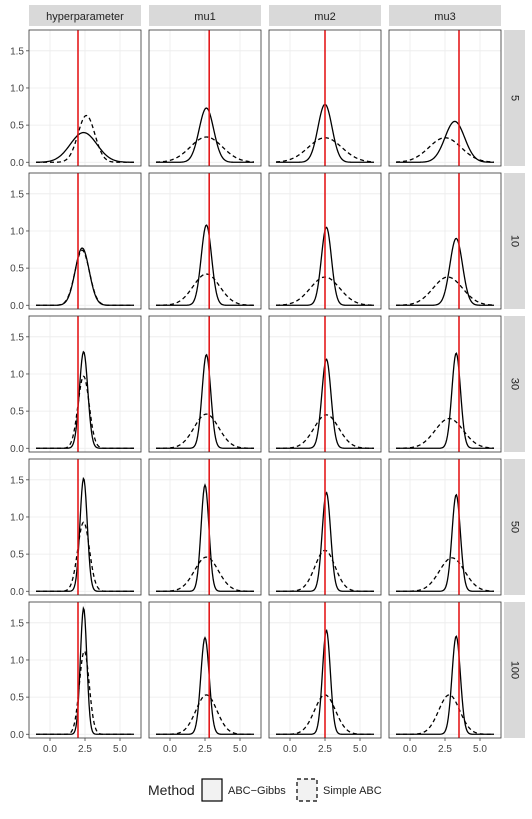 The width and height of the screenshot is (532, 819). I want to click on column-strip-label: hyperparameter, so click(85, 17).